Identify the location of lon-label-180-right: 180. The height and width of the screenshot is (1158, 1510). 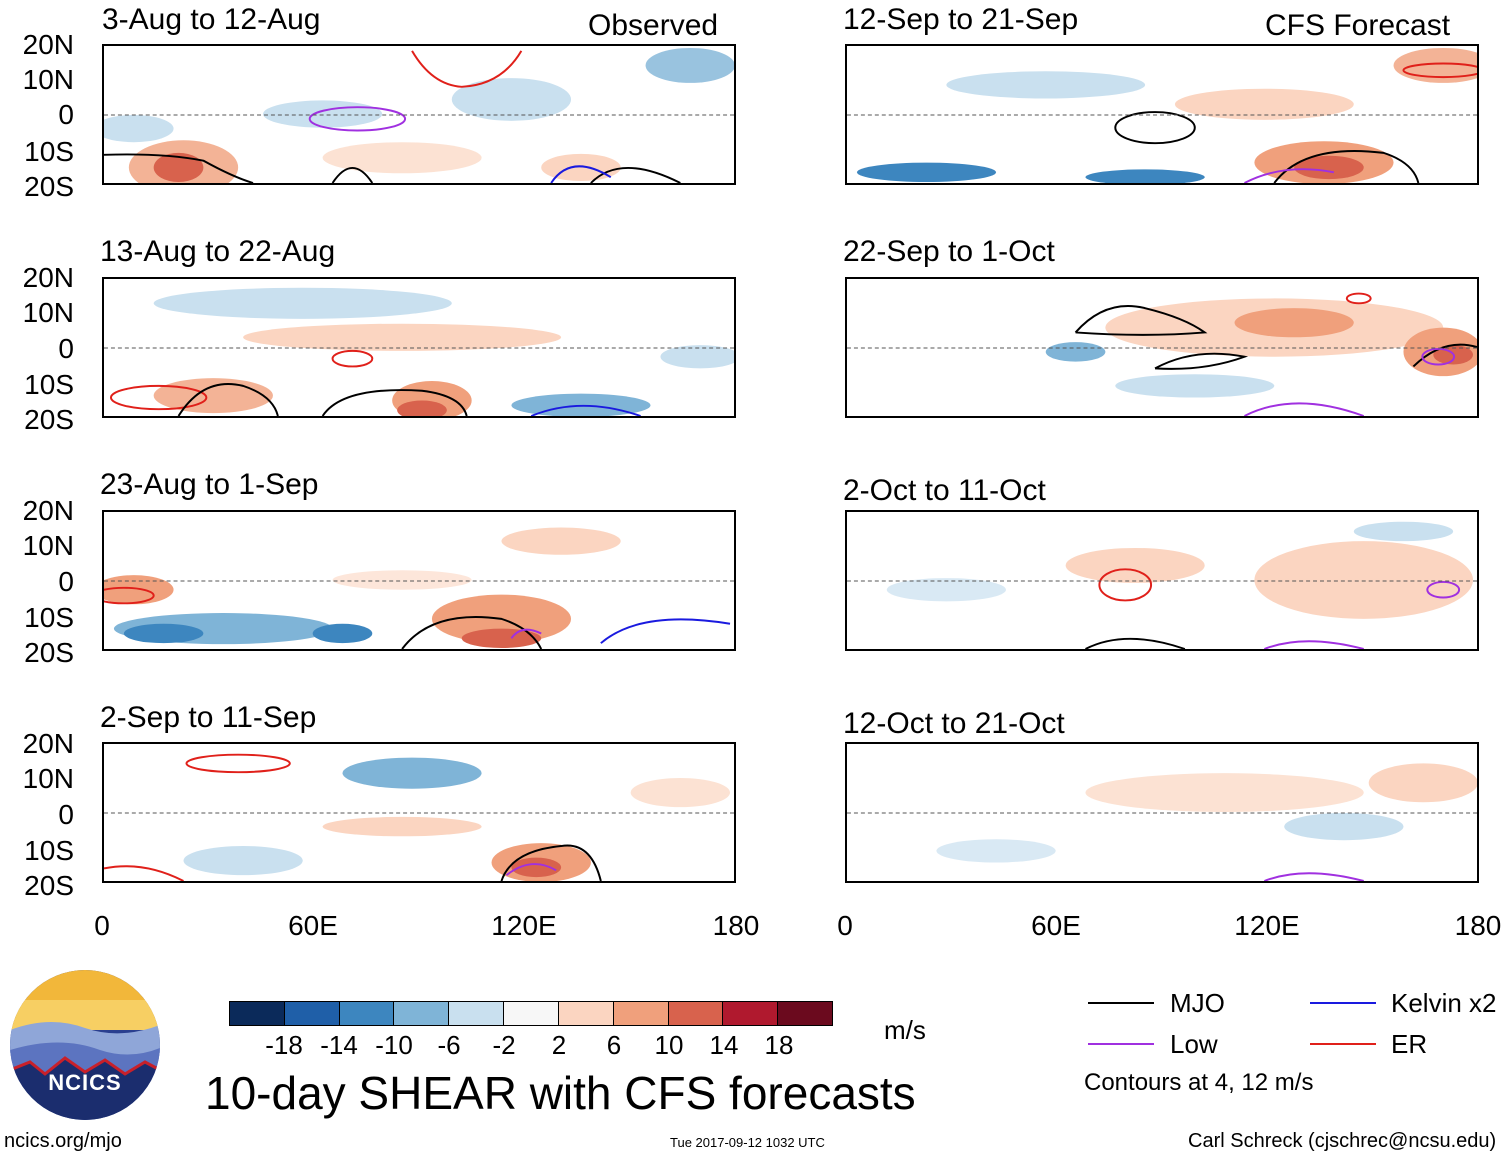
(1478, 925).